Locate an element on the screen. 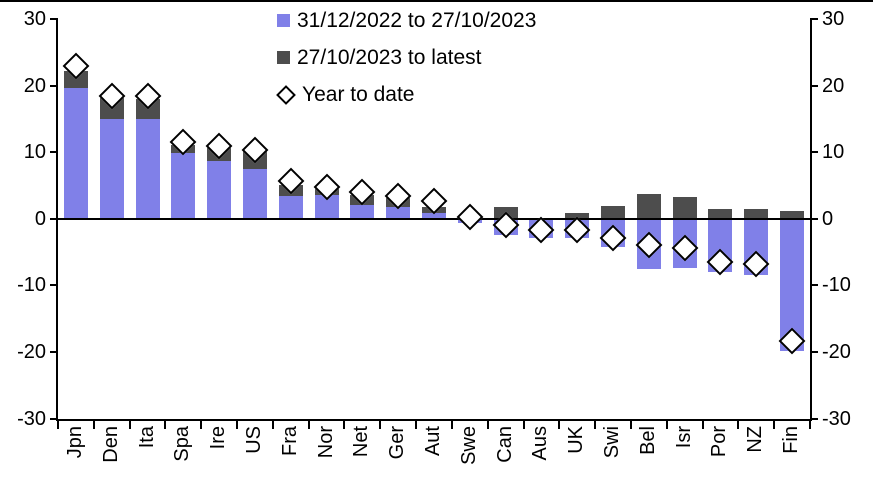  legend-label-series1: 31/12/2022 to 27/10/2023 is located at coordinates (417, 20).